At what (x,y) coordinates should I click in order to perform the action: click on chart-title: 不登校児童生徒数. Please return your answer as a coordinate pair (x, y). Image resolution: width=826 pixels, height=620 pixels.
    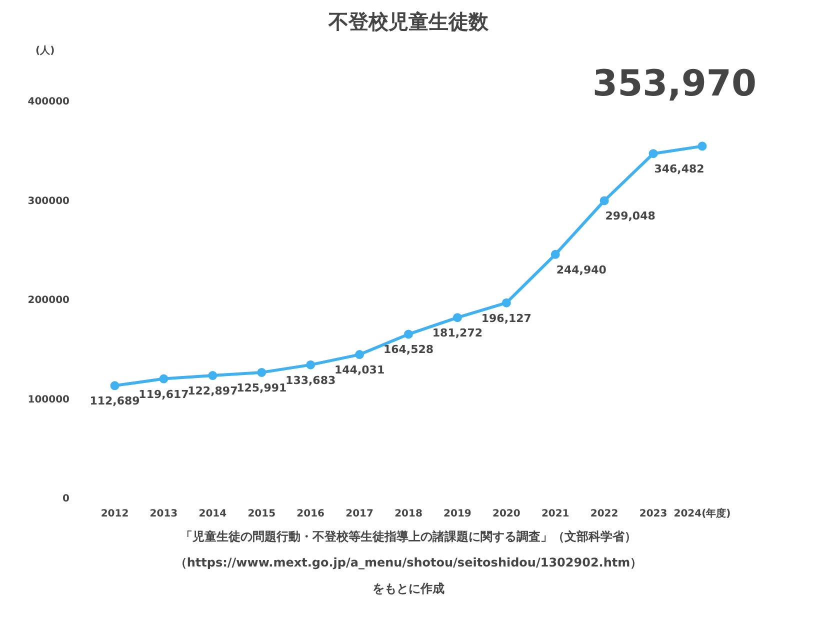
    Looking at the image, I should click on (409, 22).